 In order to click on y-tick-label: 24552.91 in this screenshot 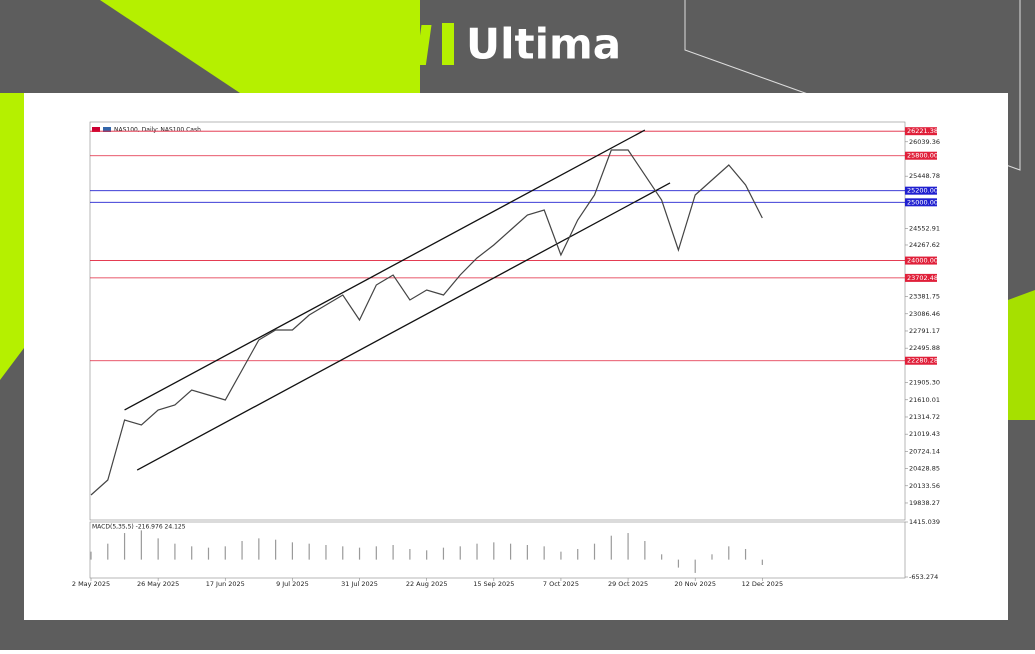, I will do `click(924, 228)`.